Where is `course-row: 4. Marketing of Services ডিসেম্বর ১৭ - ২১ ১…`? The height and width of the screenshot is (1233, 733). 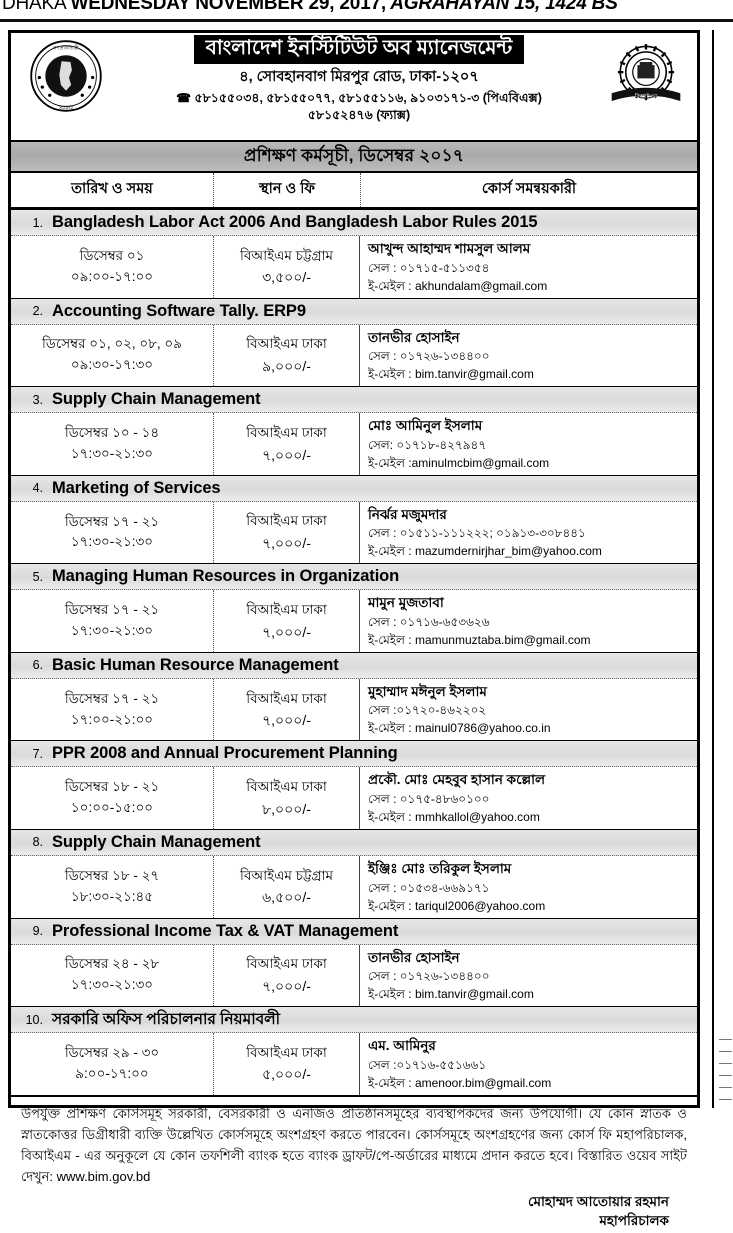 course-row: 4. Marketing of Services ডিসেম্বর ১৭ - ২১ ১… is located at coordinates (354, 520).